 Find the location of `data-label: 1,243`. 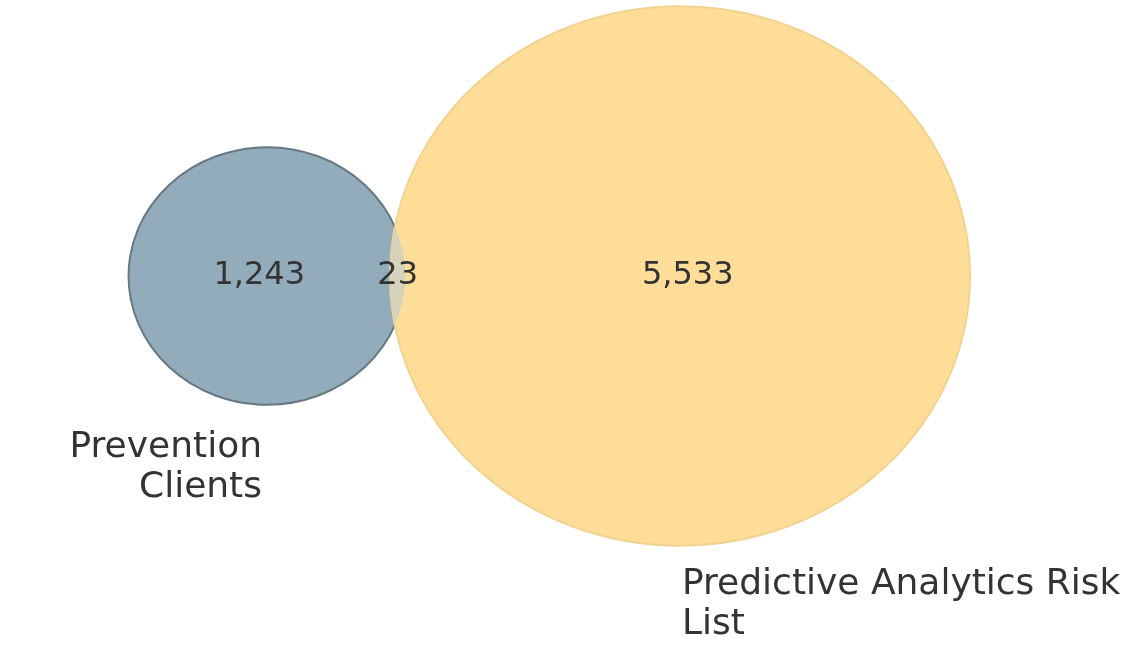

data-label: 1,243 is located at coordinates (259, 273).